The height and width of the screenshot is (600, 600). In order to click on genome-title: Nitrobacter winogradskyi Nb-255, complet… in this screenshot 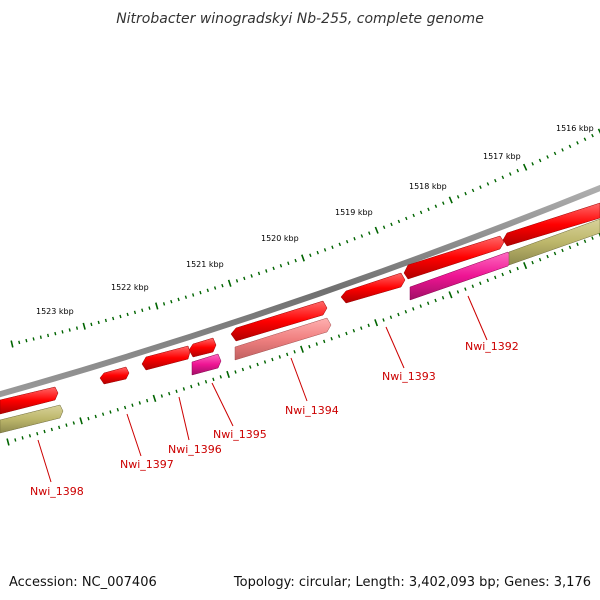, I will do `click(300, 19)`.